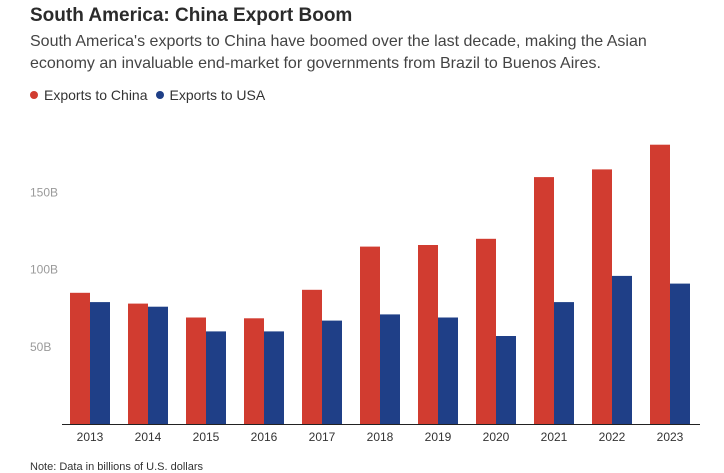 The width and height of the screenshot is (724, 473). What do you see at coordinates (612, 437) in the screenshot?
I see `x-tick-label: 2022` at bounding box center [612, 437].